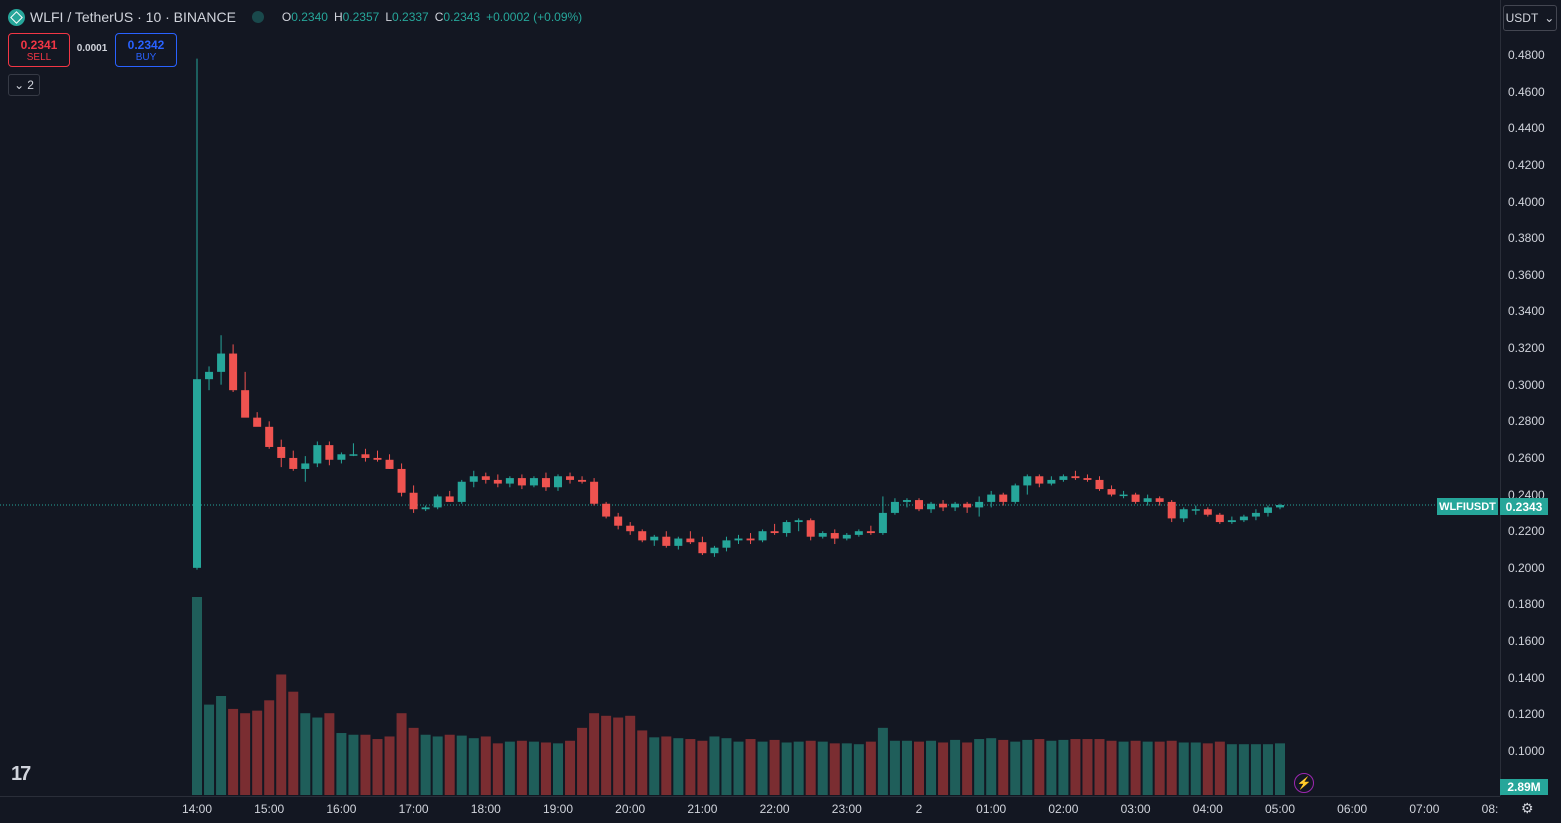 The width and height of the screenshot is (1561, 823). What do you see at coordinates (16, 17) in the screenshot?
I see `wlfi-logo-icon` at bounding box center [16, 17].